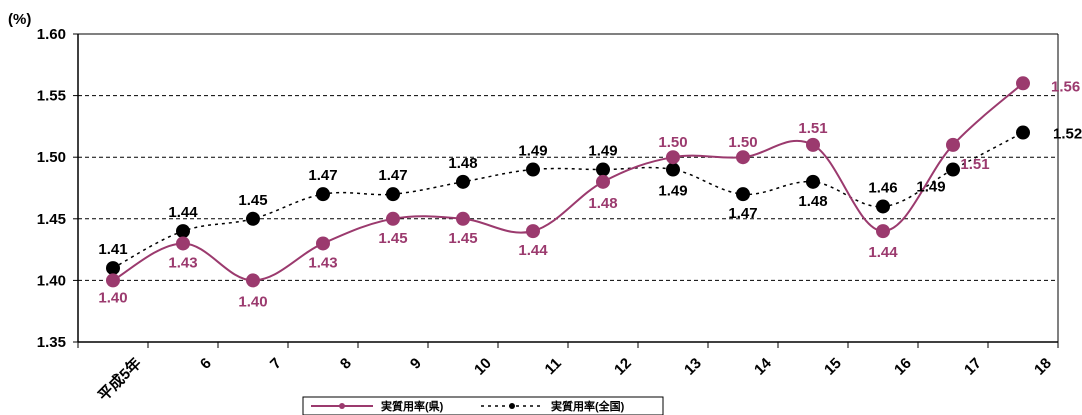 The width and height of the screenshot is (1082, 415). What do you see at coordinates (51, 280) in the screenshot?
I see `y-tick-label: 1.40` at bounding box center [51, 280].